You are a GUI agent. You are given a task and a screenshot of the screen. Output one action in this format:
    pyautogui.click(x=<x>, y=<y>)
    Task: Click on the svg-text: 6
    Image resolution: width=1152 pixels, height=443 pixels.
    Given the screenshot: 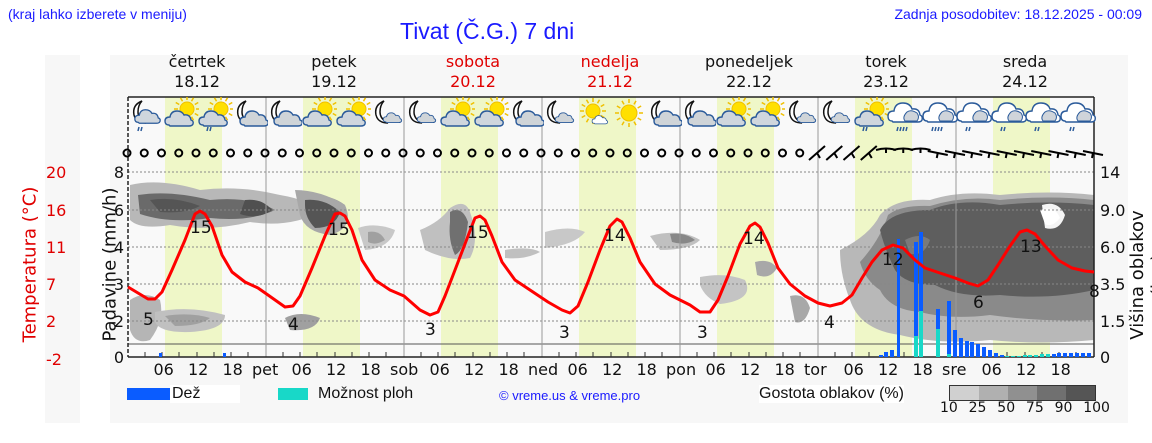 What is the action you would take?
    pyautogui.click(x=978, y=303)
    